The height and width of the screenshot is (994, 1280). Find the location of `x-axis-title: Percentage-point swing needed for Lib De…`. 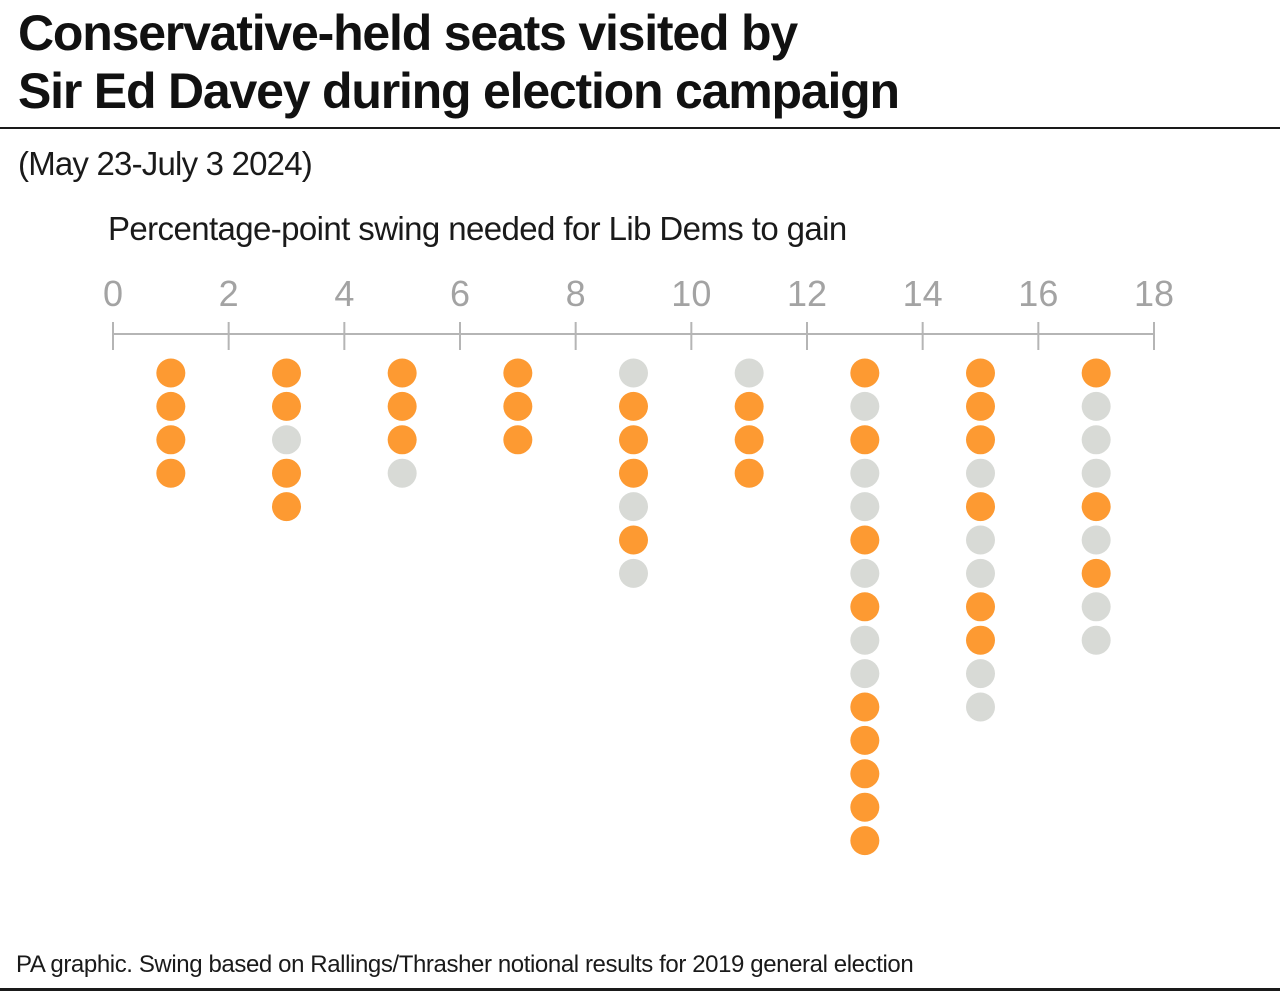

x-axis-title: Percentage-point swing needed for Lib De… is located at coordinates (477, 228).